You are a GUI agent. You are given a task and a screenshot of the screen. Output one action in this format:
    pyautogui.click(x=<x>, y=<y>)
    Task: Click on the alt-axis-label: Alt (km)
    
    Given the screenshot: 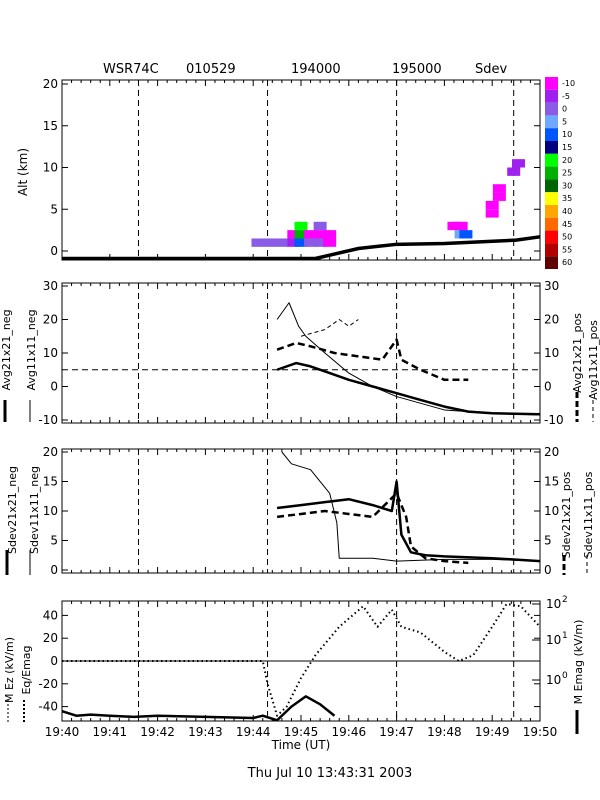 What is the action you would take?
    pyautogui.click(x=23, y=172)
    